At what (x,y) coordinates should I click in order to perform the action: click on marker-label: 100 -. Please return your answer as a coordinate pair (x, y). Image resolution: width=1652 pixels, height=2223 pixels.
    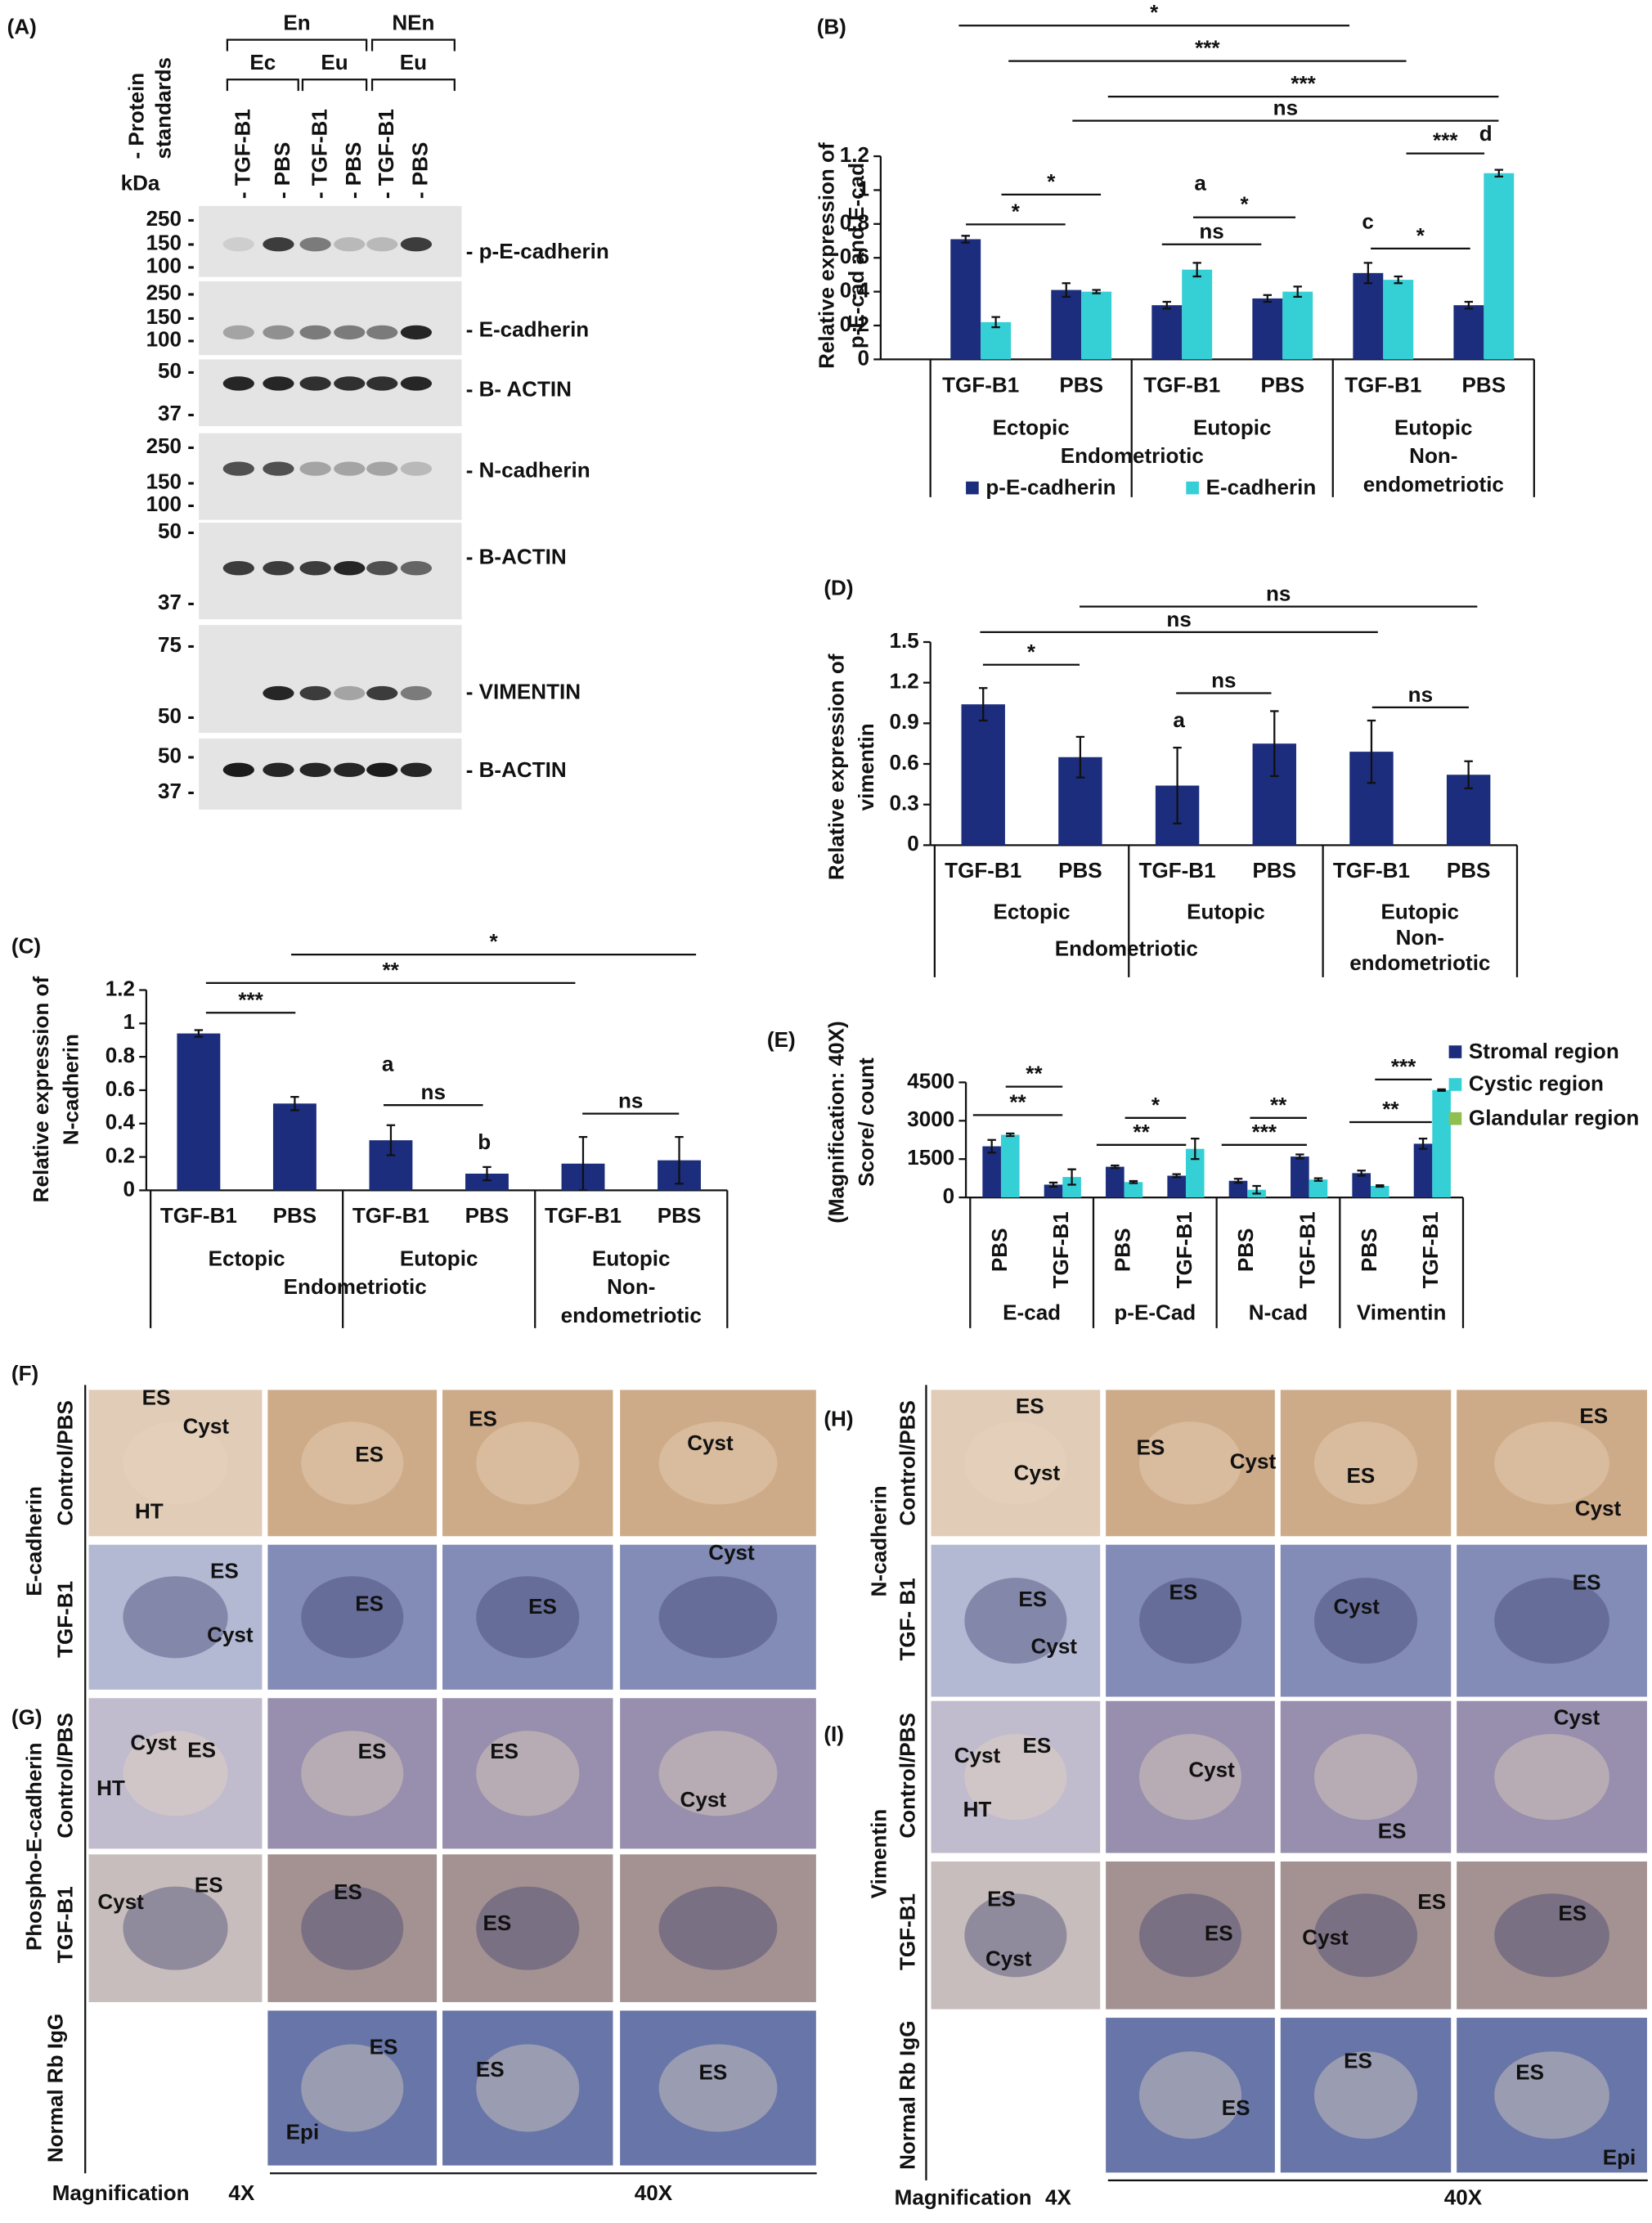
    Looking at the image, I should click on (170, 339).